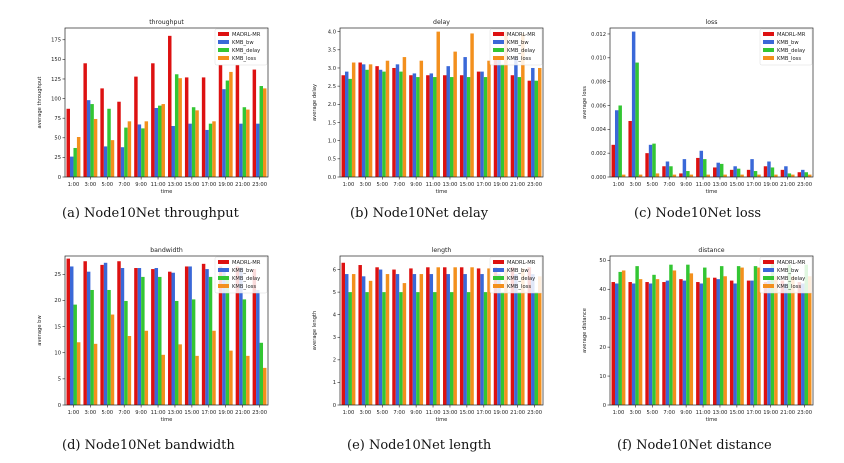 This screenshot has height=463, width=844. I want to click on y-tick-label: 1.0, so click(332, 141).